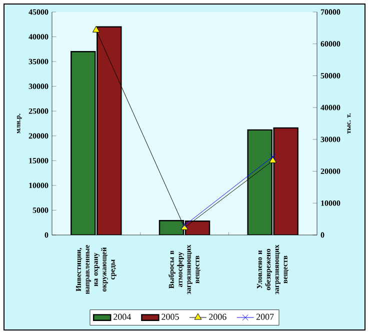 This screenshot has height=334, width=369. What do you see at coordinates (265, 317) in the screenshot?
I see `legend-label: 2007` at bounding box center [265, 317].